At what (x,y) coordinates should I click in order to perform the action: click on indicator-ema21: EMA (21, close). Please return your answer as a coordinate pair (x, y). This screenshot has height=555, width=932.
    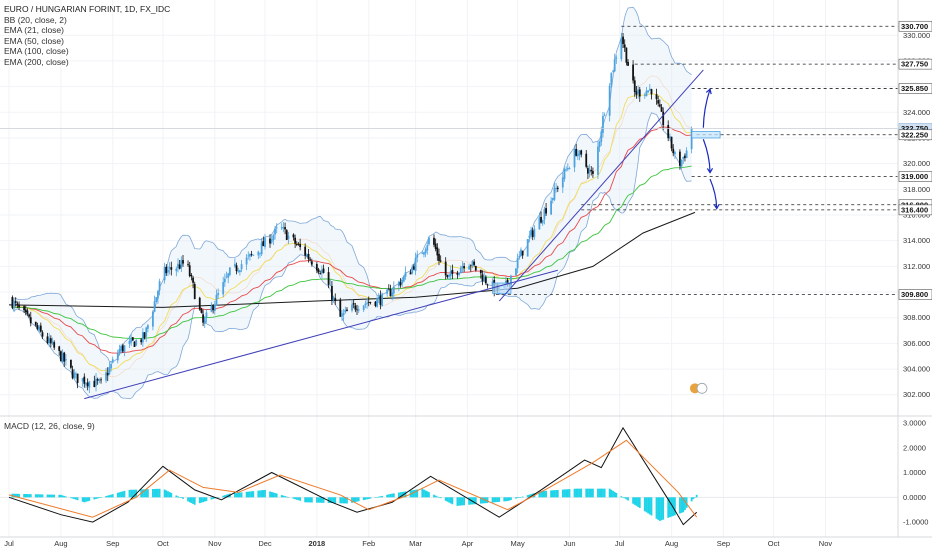
    Looking at the image, I should click on (34, 30).